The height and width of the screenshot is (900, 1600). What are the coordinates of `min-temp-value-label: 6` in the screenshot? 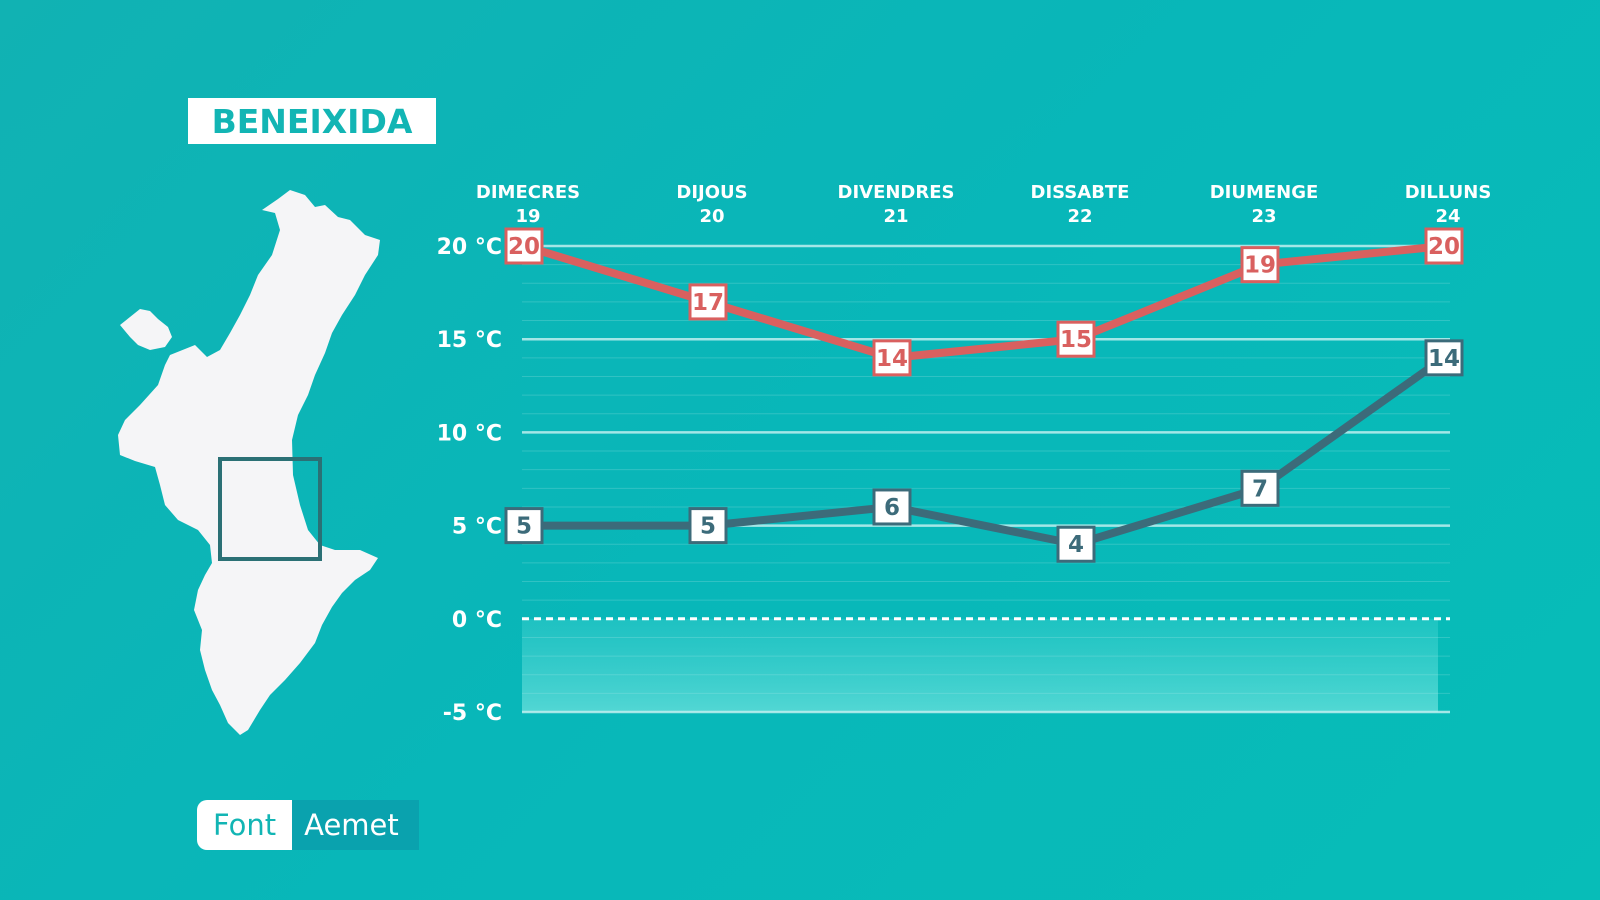 It's located at (892, 508).